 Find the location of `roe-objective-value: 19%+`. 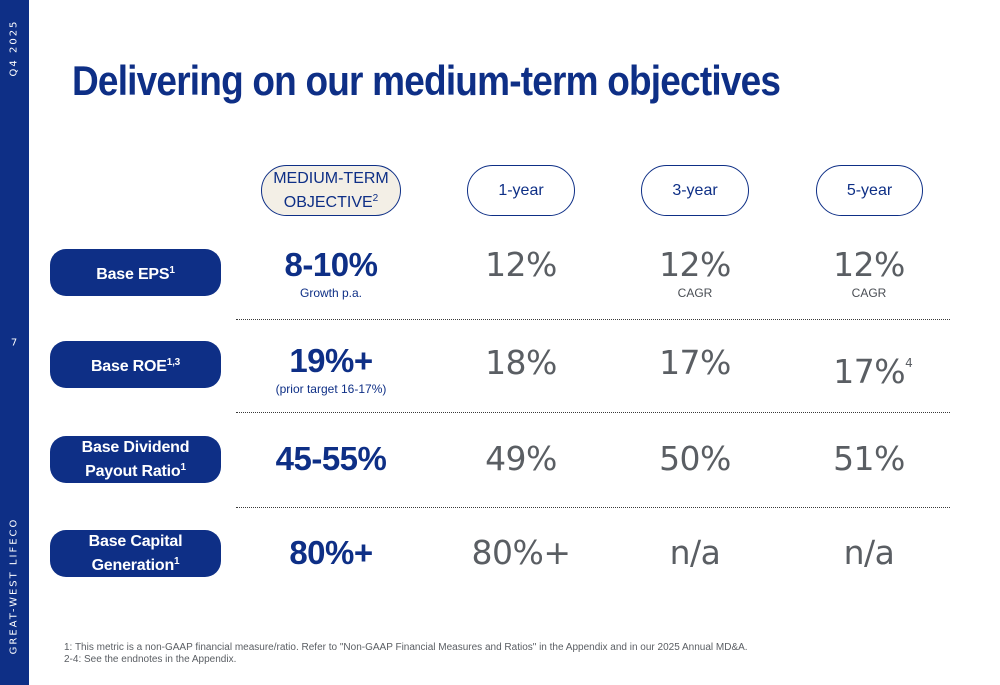

roe-objective-value: 19%+ is located at coordinates (331, 360).